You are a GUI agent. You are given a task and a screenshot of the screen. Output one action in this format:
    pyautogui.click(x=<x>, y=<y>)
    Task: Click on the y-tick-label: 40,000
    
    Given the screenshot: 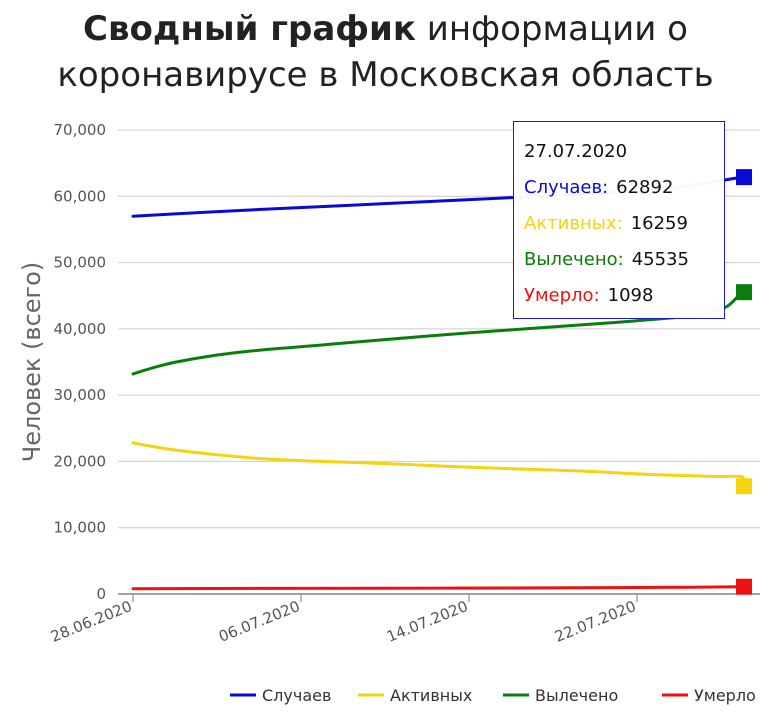 What is the action you would take?
    pyautogui.click(x=80, y=329)
    